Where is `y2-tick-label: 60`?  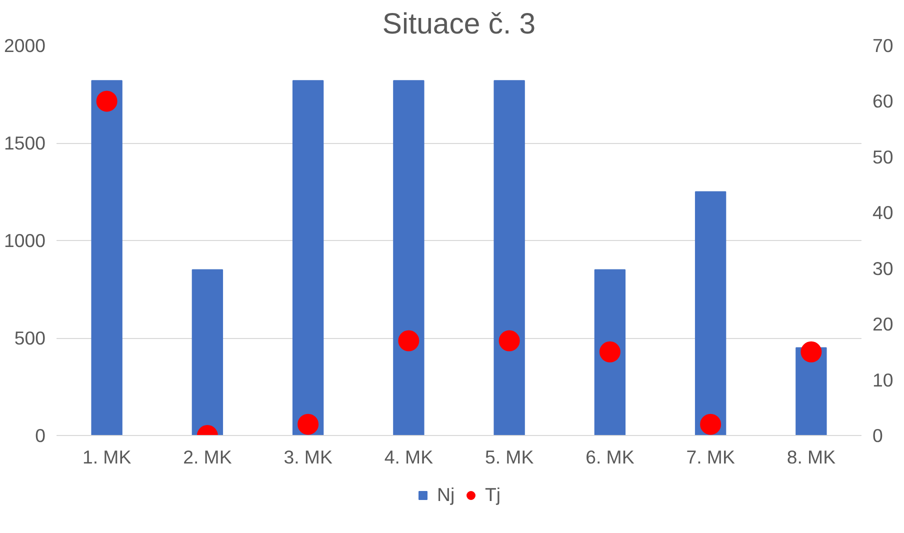
y2-tick-label: 60 is located at coordinates (883, 101).